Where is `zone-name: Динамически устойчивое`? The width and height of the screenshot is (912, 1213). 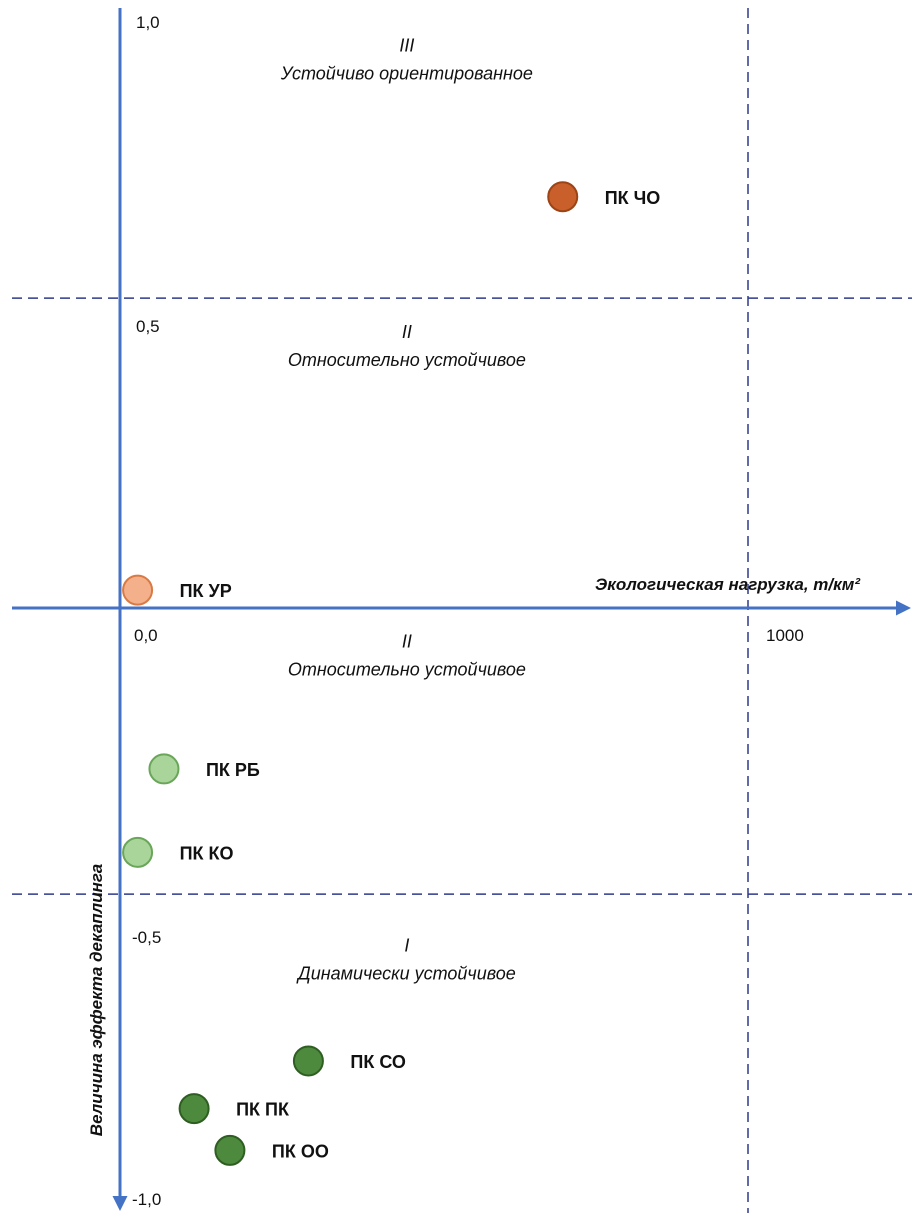 zone-name: Динамически устойчивое is located at coordinates (406, 974).